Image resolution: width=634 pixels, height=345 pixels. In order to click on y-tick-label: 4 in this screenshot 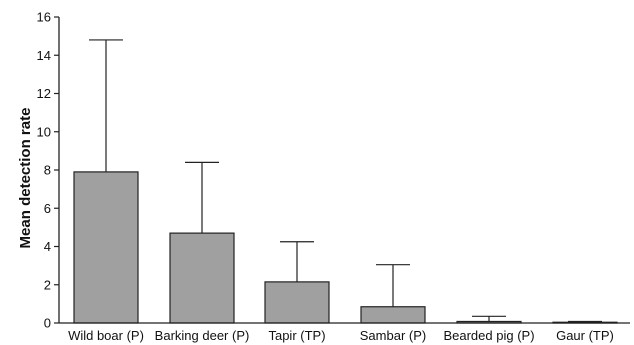, I will do `click(47, 246)`.